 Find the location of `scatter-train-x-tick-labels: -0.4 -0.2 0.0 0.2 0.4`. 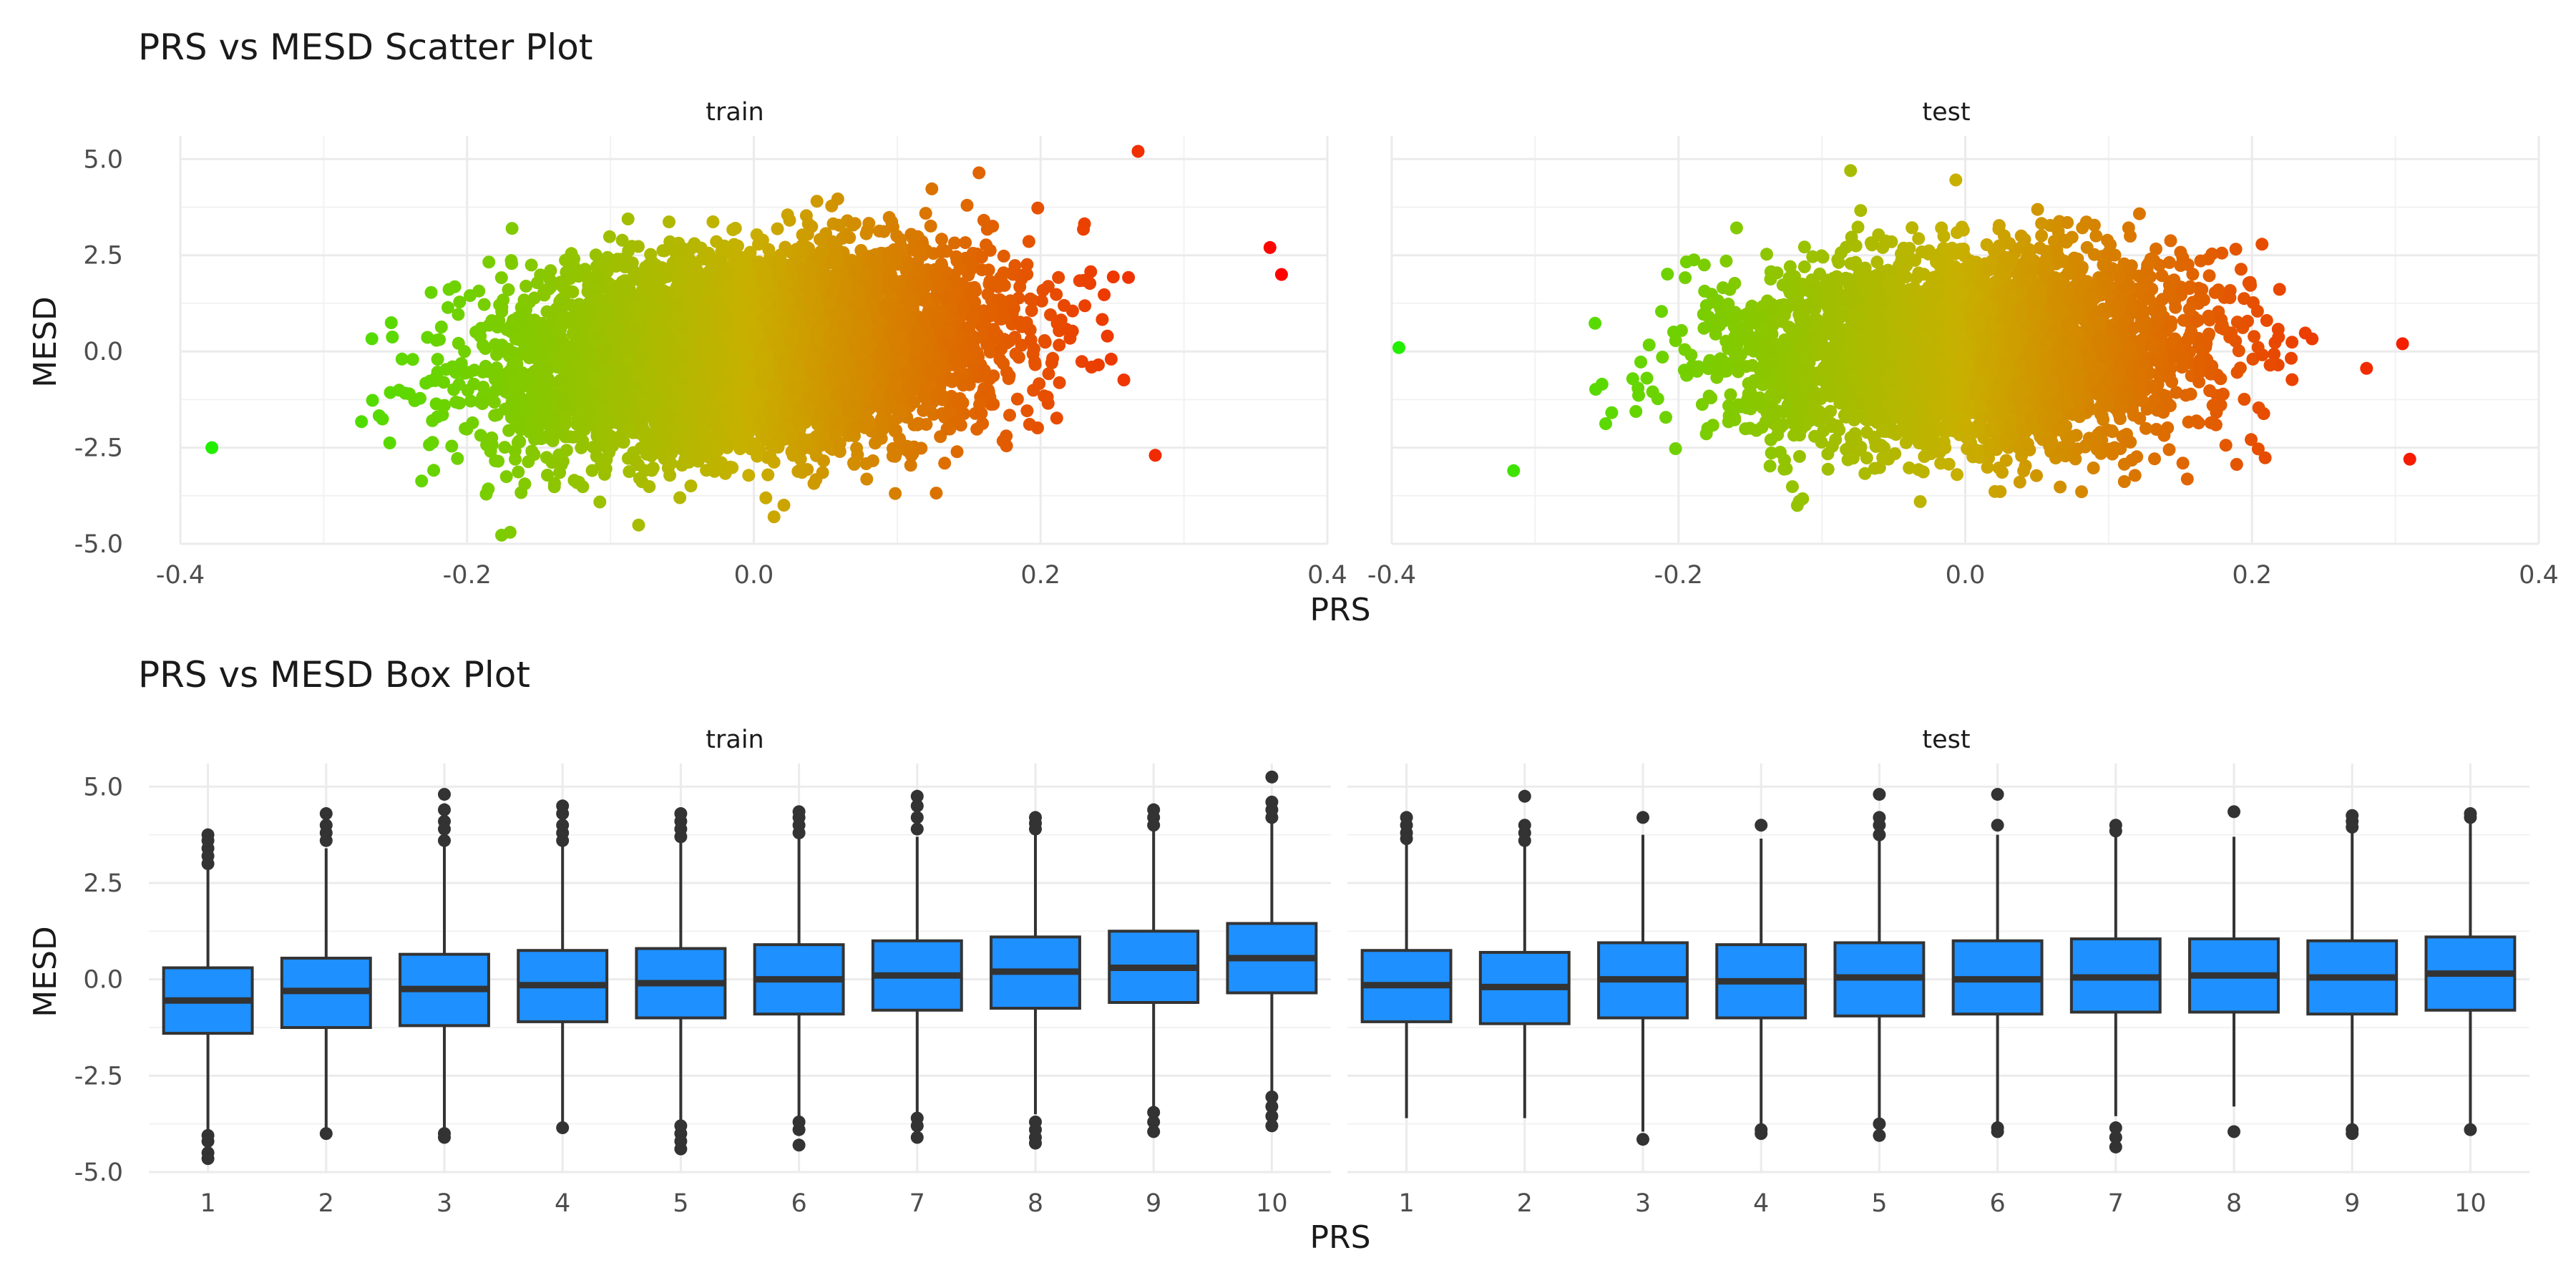

scatter-train-x-tick-labels: -0.4 -0.2 0.0 0.2 0.4 is located at coordinates (752, 575).